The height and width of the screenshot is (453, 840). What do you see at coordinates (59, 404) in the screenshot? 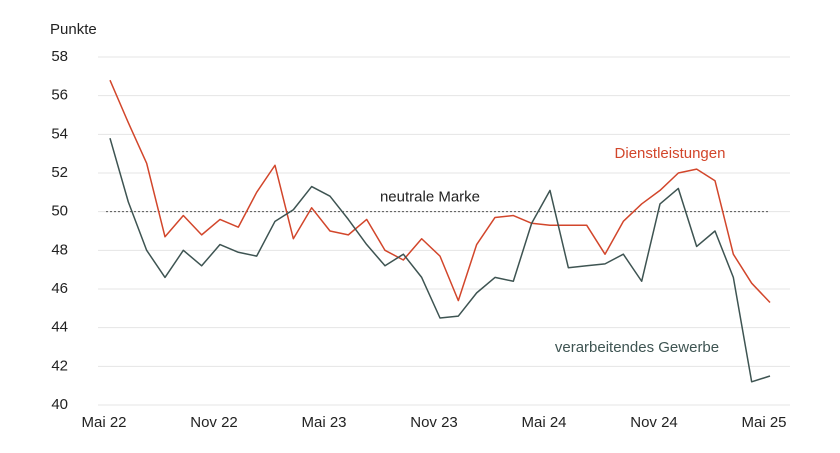
I see `y-tick-label: 40` at bounding box center [59, 404].